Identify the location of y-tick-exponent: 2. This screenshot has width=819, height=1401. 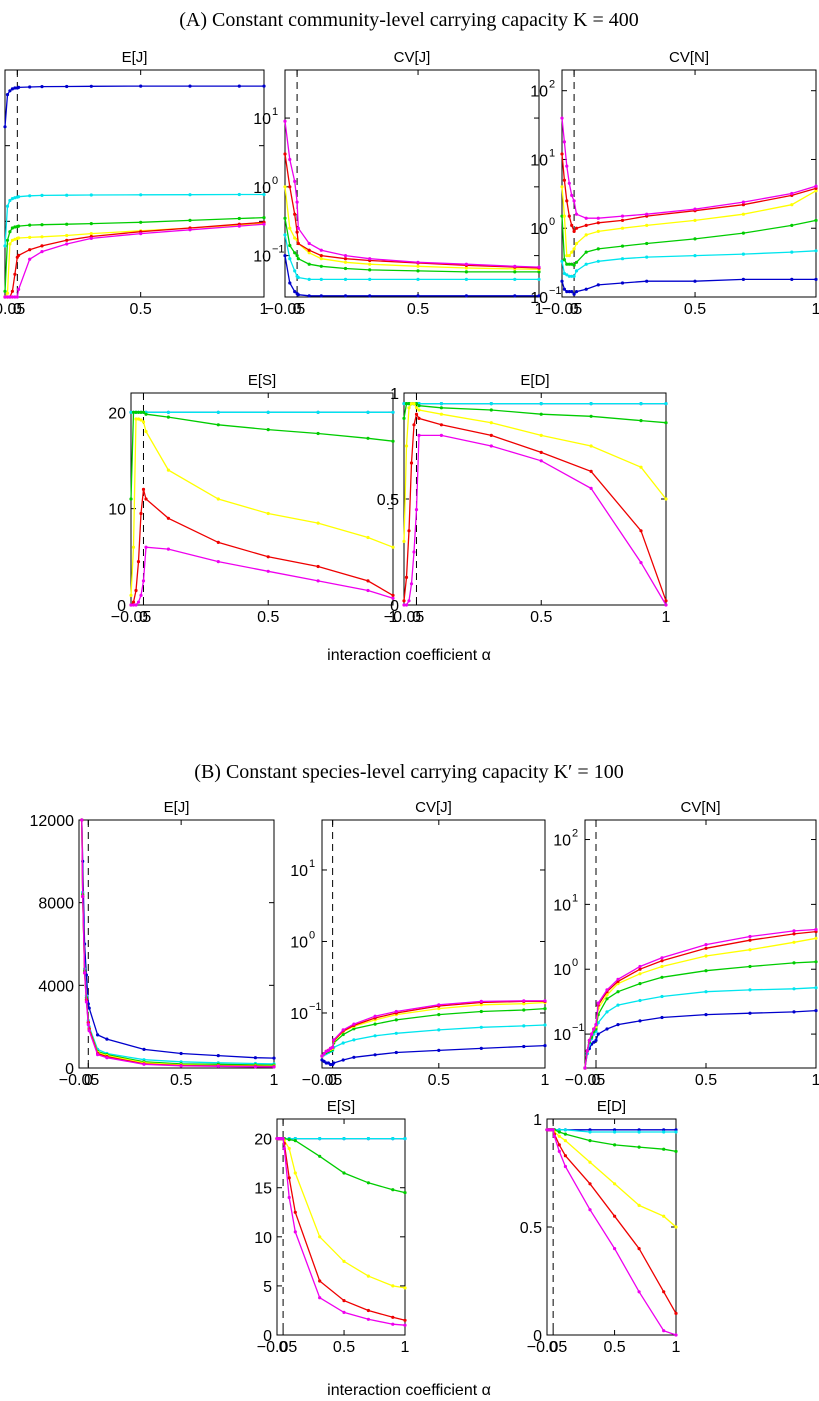
(575, 834).